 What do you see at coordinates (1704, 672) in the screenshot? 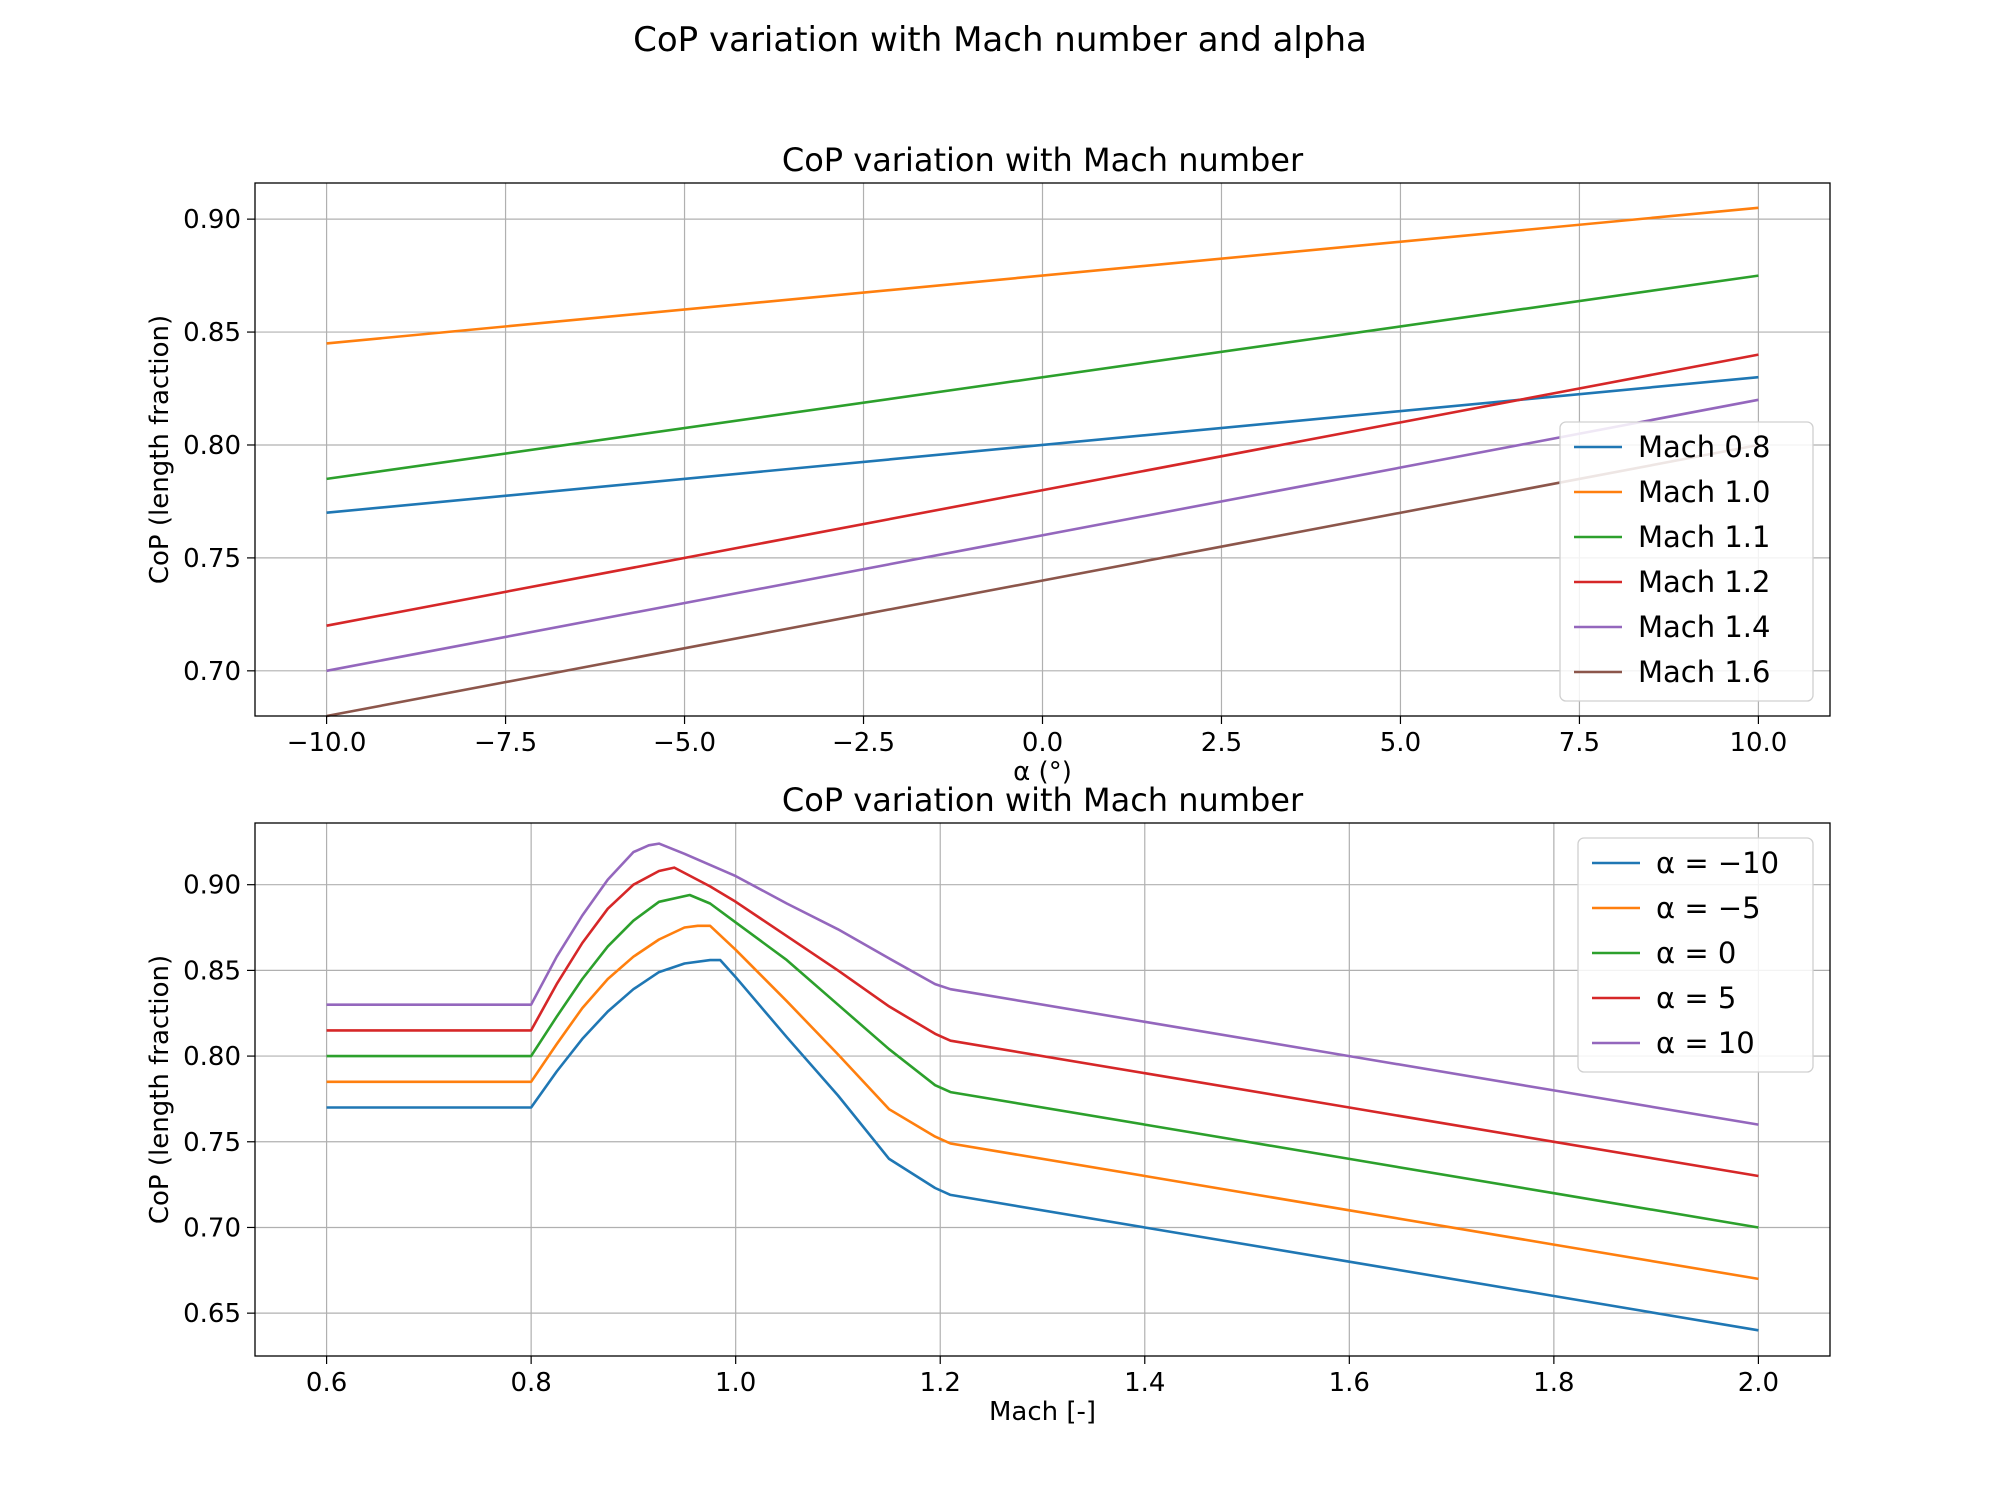
I see `panel1-legend-label-6: Mach 1.6` at bounding box center [1704, 672].